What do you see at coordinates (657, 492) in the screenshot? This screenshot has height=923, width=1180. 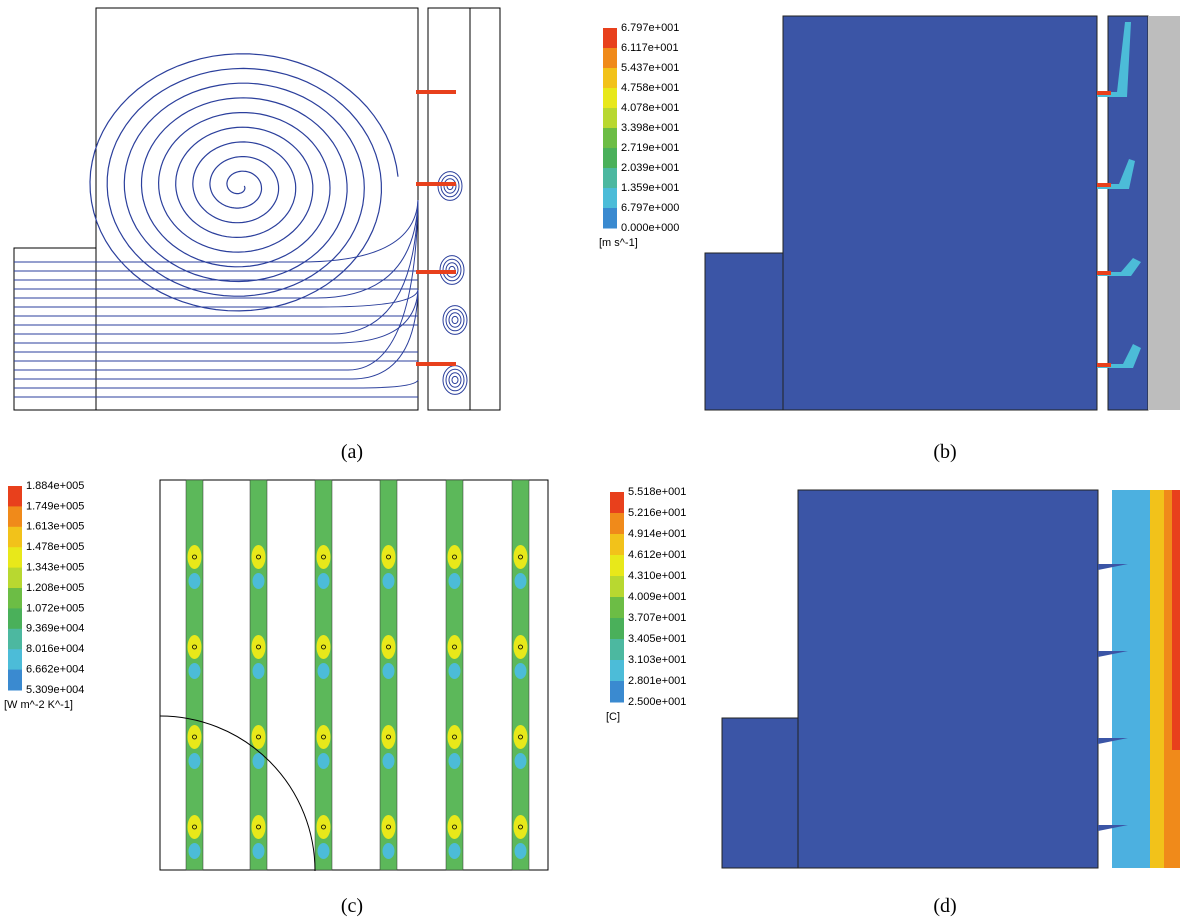 I see `colorbar-label: 5.518e+001` at bounding box center [657, 492].